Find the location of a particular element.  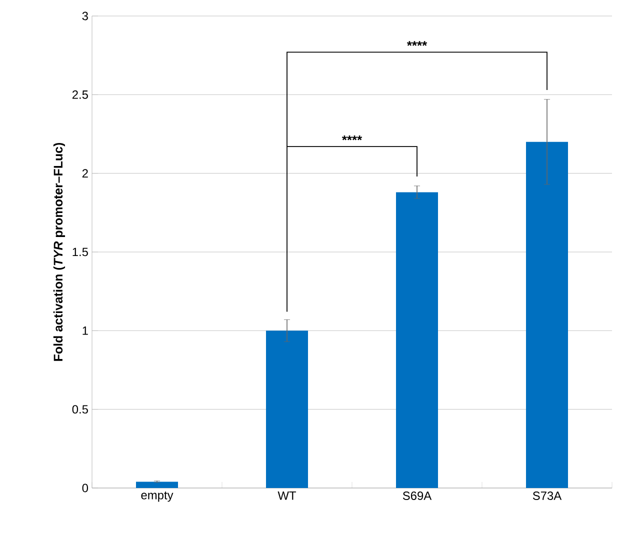

y-tick-label: 2 is located at coordinates (85, 173).